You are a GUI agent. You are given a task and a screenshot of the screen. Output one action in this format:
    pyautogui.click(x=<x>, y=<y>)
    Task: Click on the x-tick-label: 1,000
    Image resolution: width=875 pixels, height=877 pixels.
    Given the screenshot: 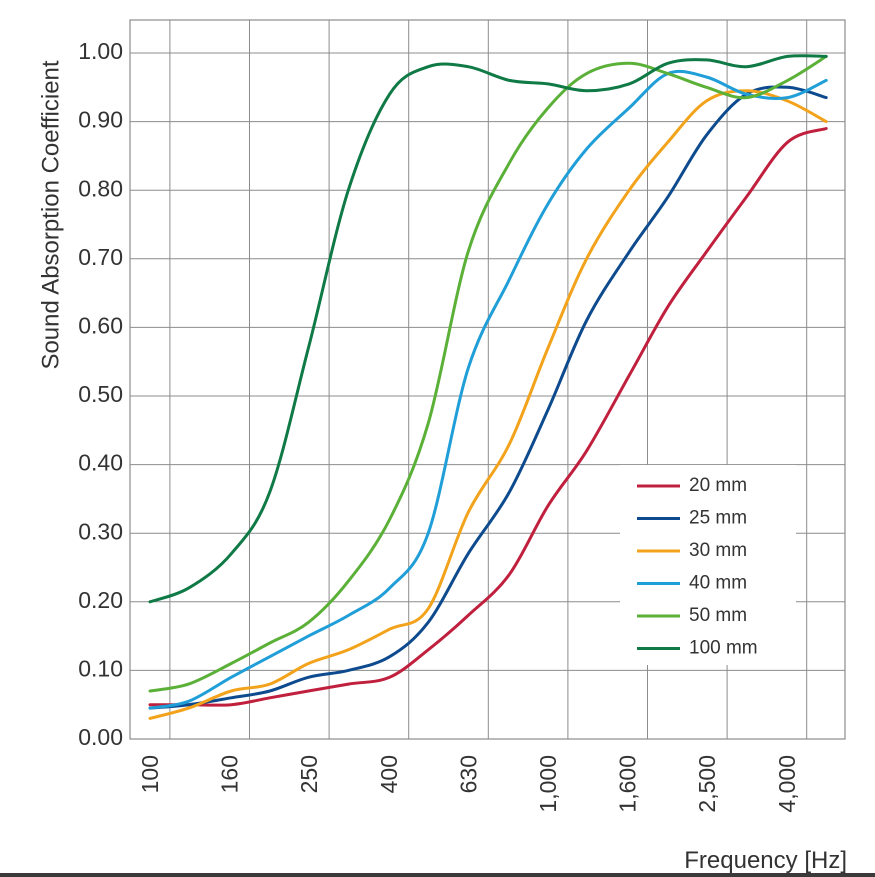 What is the action you would take?
    pyautogui.click(x=548, y=784)
    